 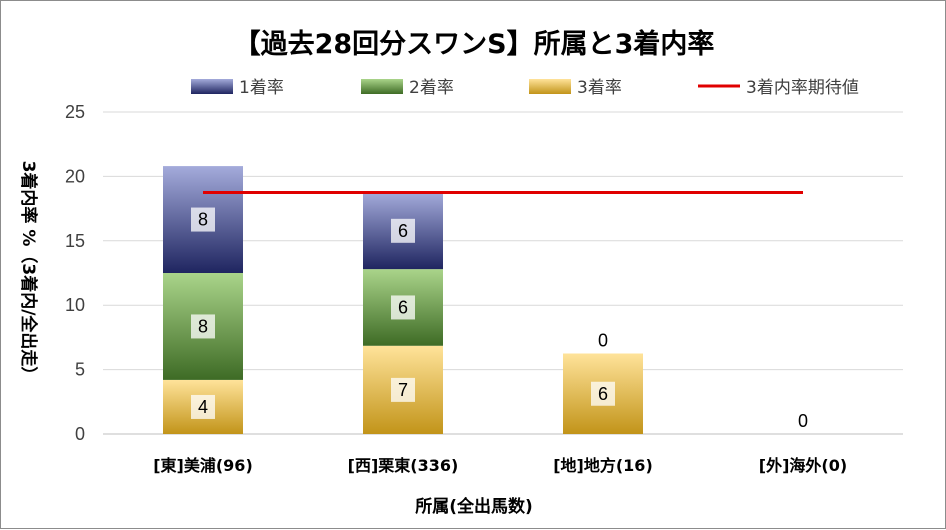 What do you see at coordinates (75, 241) in the screenshot?
I see `y-tick-label: 15` at bounding box center [75, 241].